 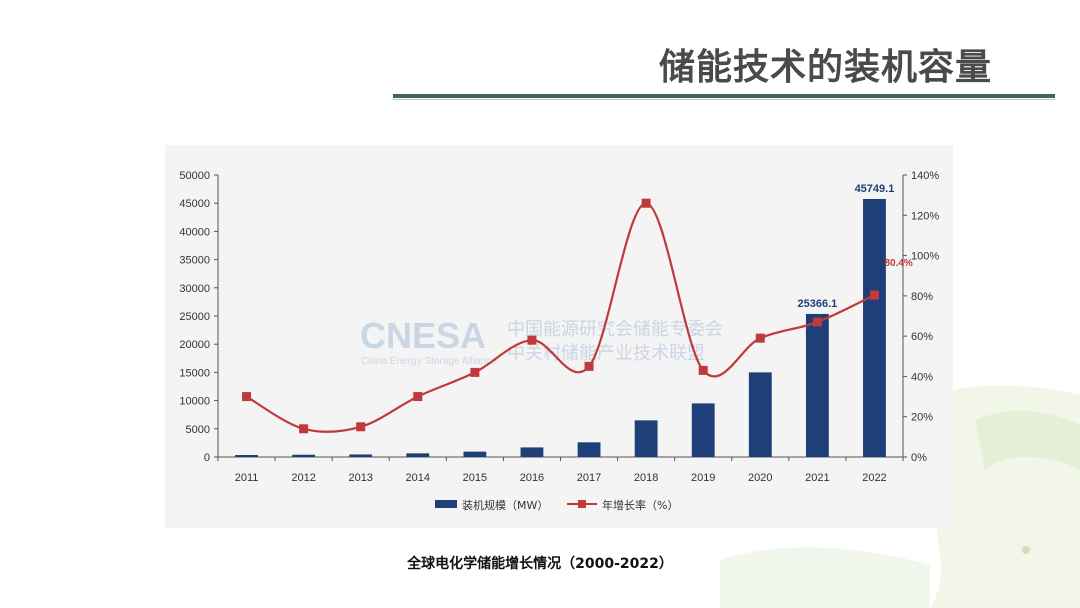 What do you see at coordinates (724, 96) in the screenshot?
I see `title-underline` at bounding box center [724, 96].